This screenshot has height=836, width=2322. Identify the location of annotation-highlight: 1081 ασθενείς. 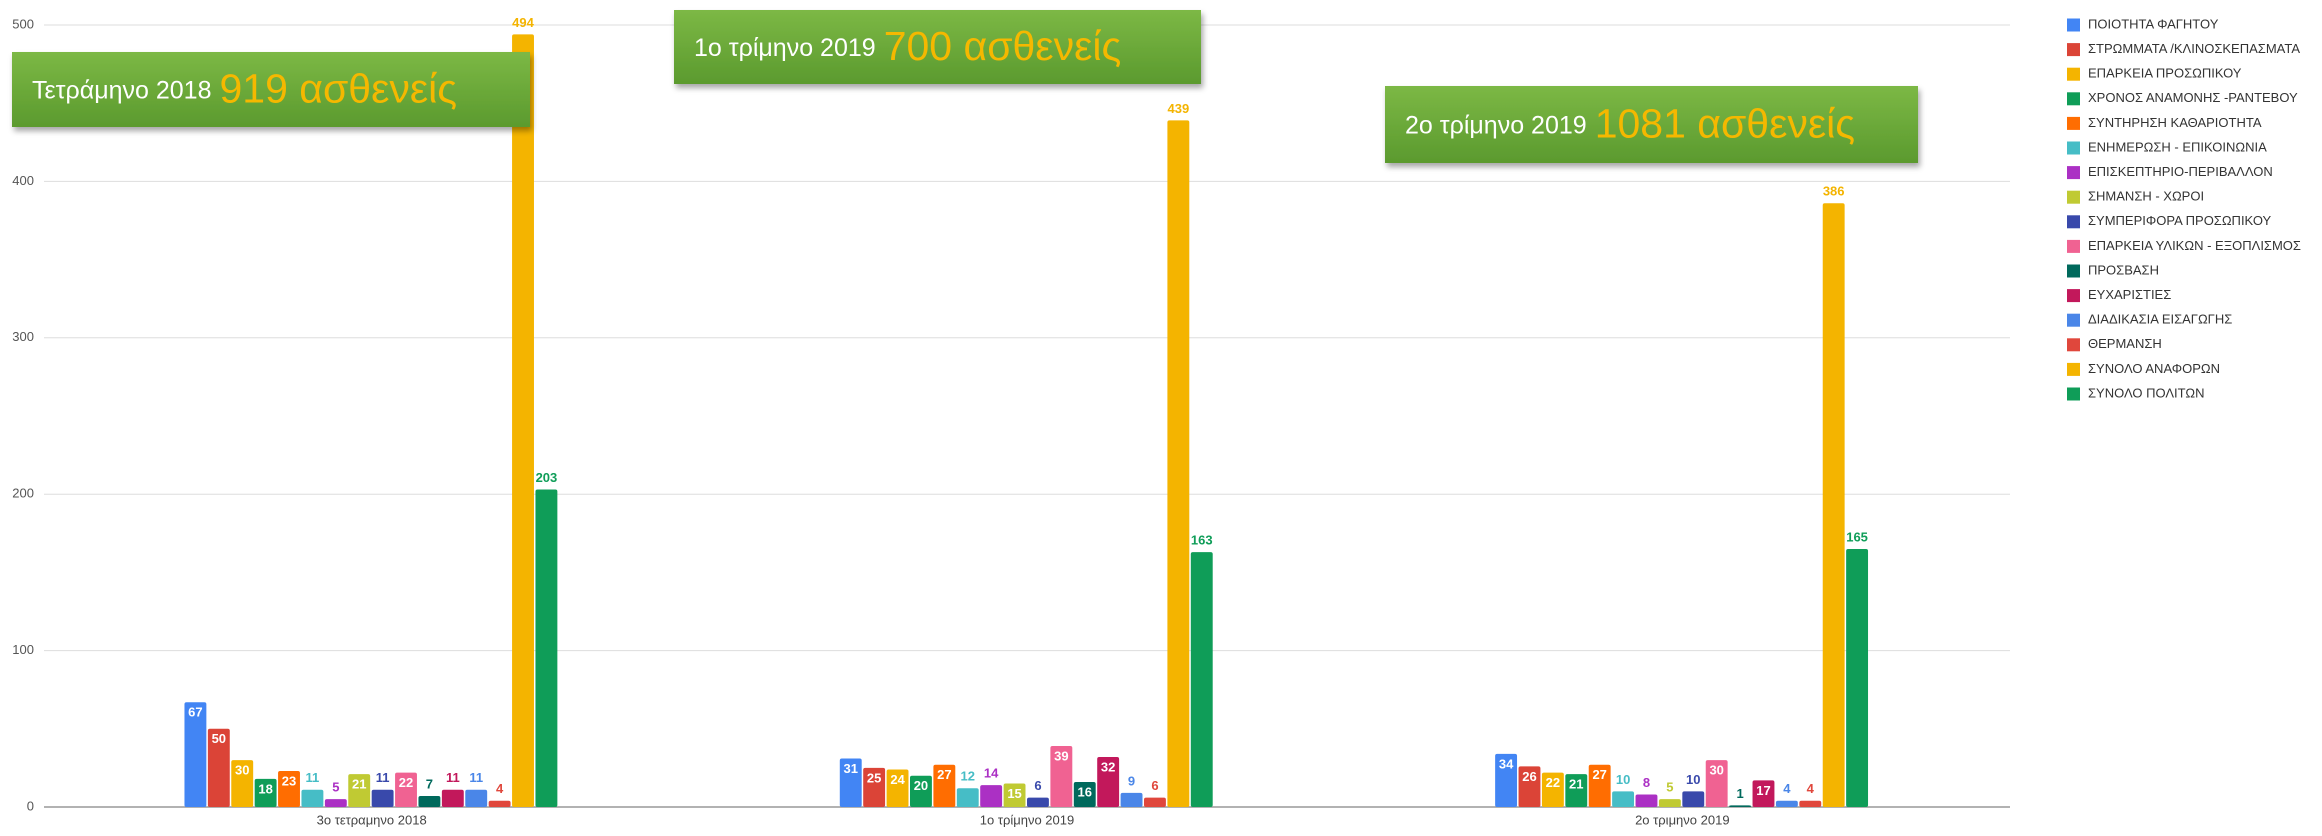
(1725, 123).